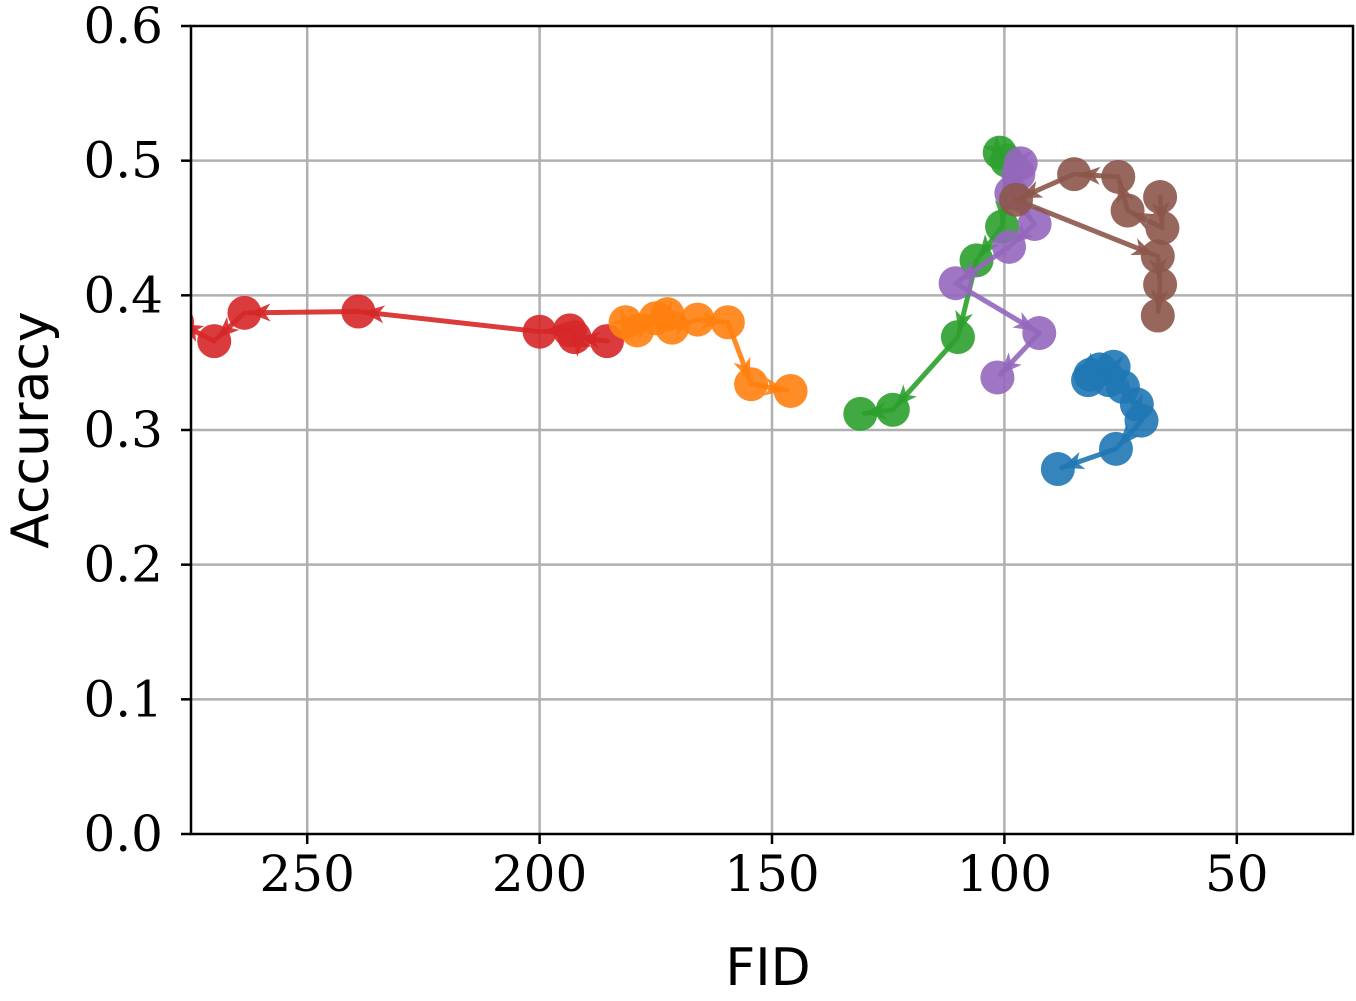 The width and height of the screenshot is (1356, 1001). I want to click on y-tick-label: 0.1, so click(123, 699).